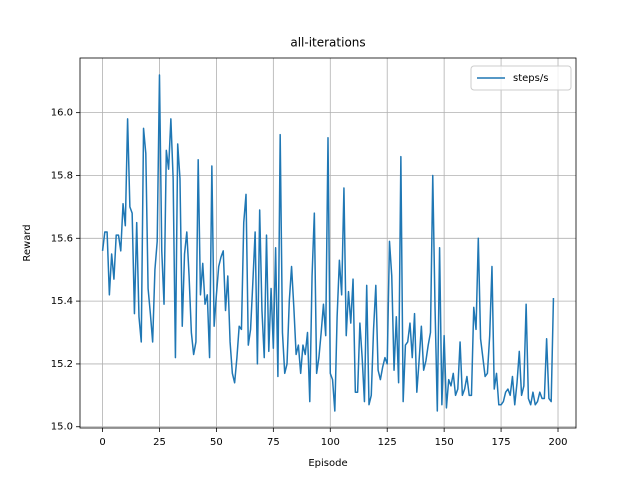 This screenshot has height=480, width=640. What do you see at coordinates (387, 442) in the screenshot?
I see `x-tick-label: 125` at bounding box center [387, 442].